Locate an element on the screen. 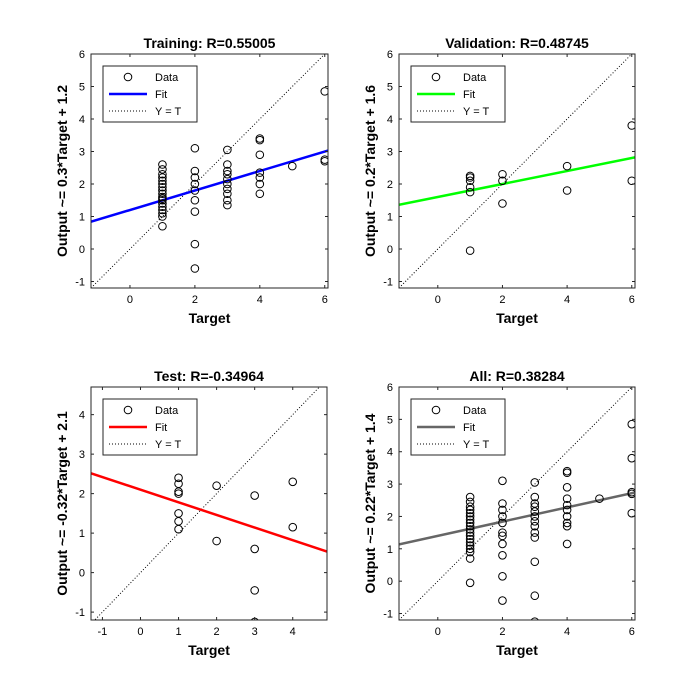 The height and width of the screenshot is (700, 700). validation-y-tick-label: 2 is located at coordinates (390, 185).